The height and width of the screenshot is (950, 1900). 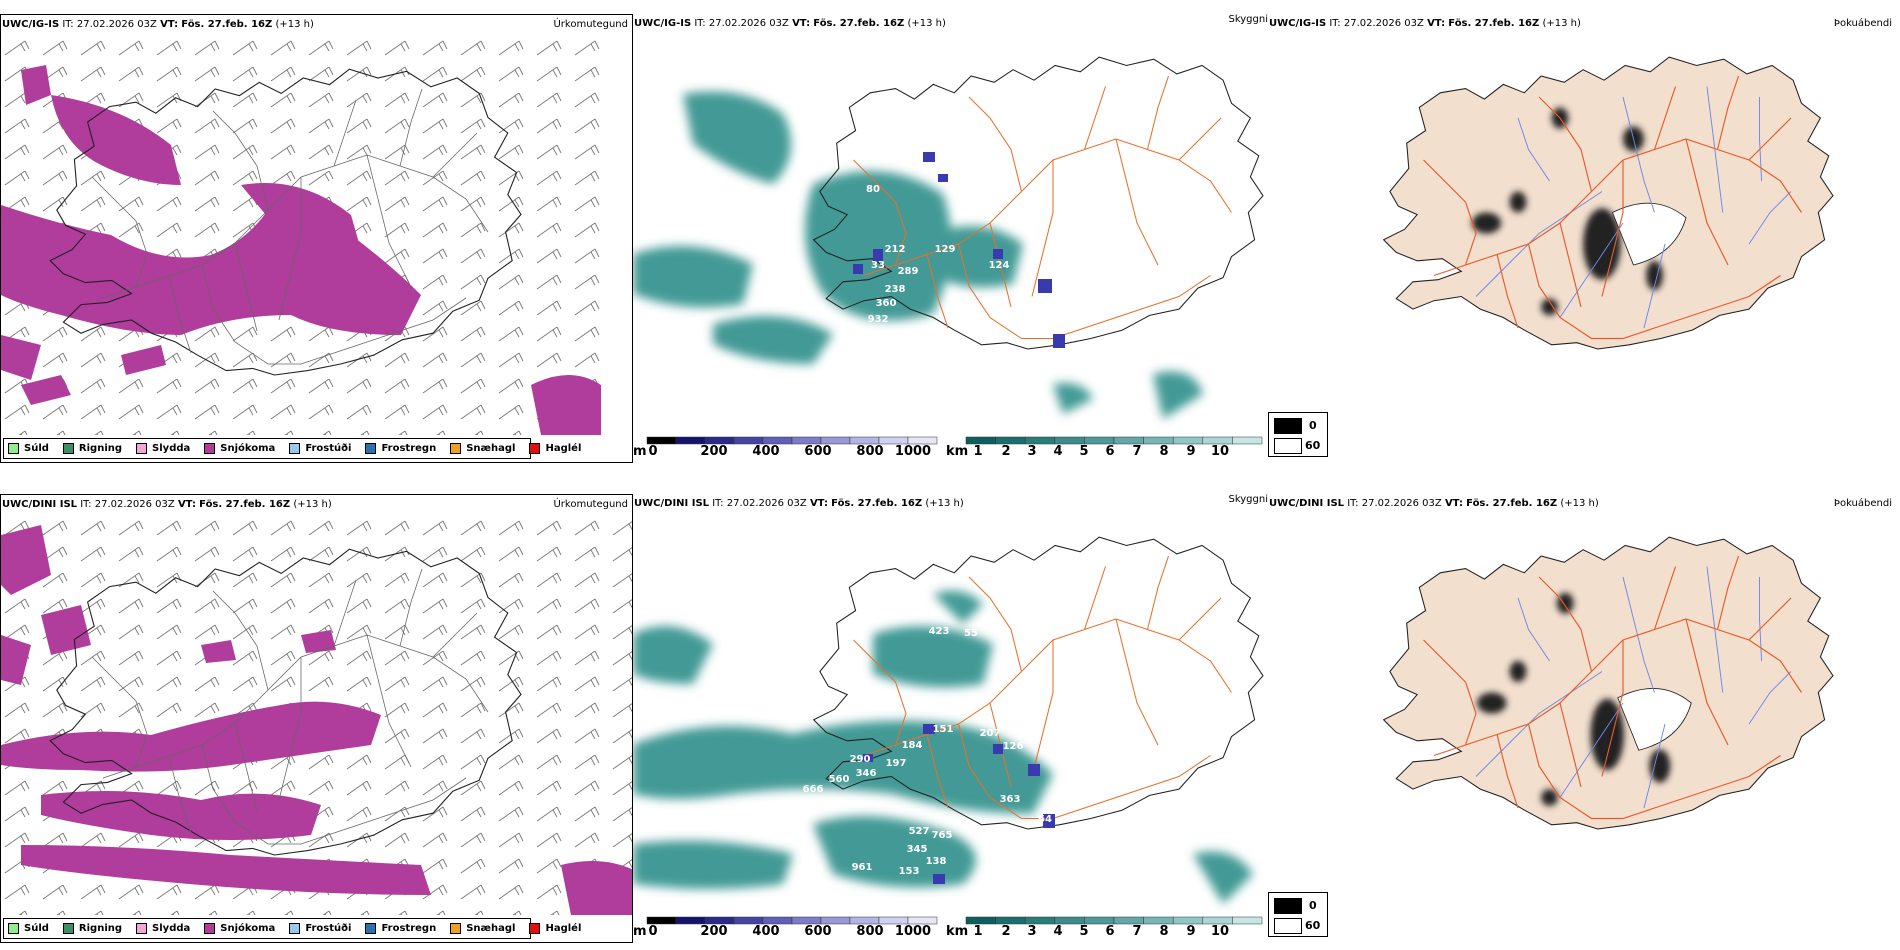 What do you see at coordinates (878, 319) in the screenshot?
I see `cloudbase-value: 932` at bounding box center [878, 319].